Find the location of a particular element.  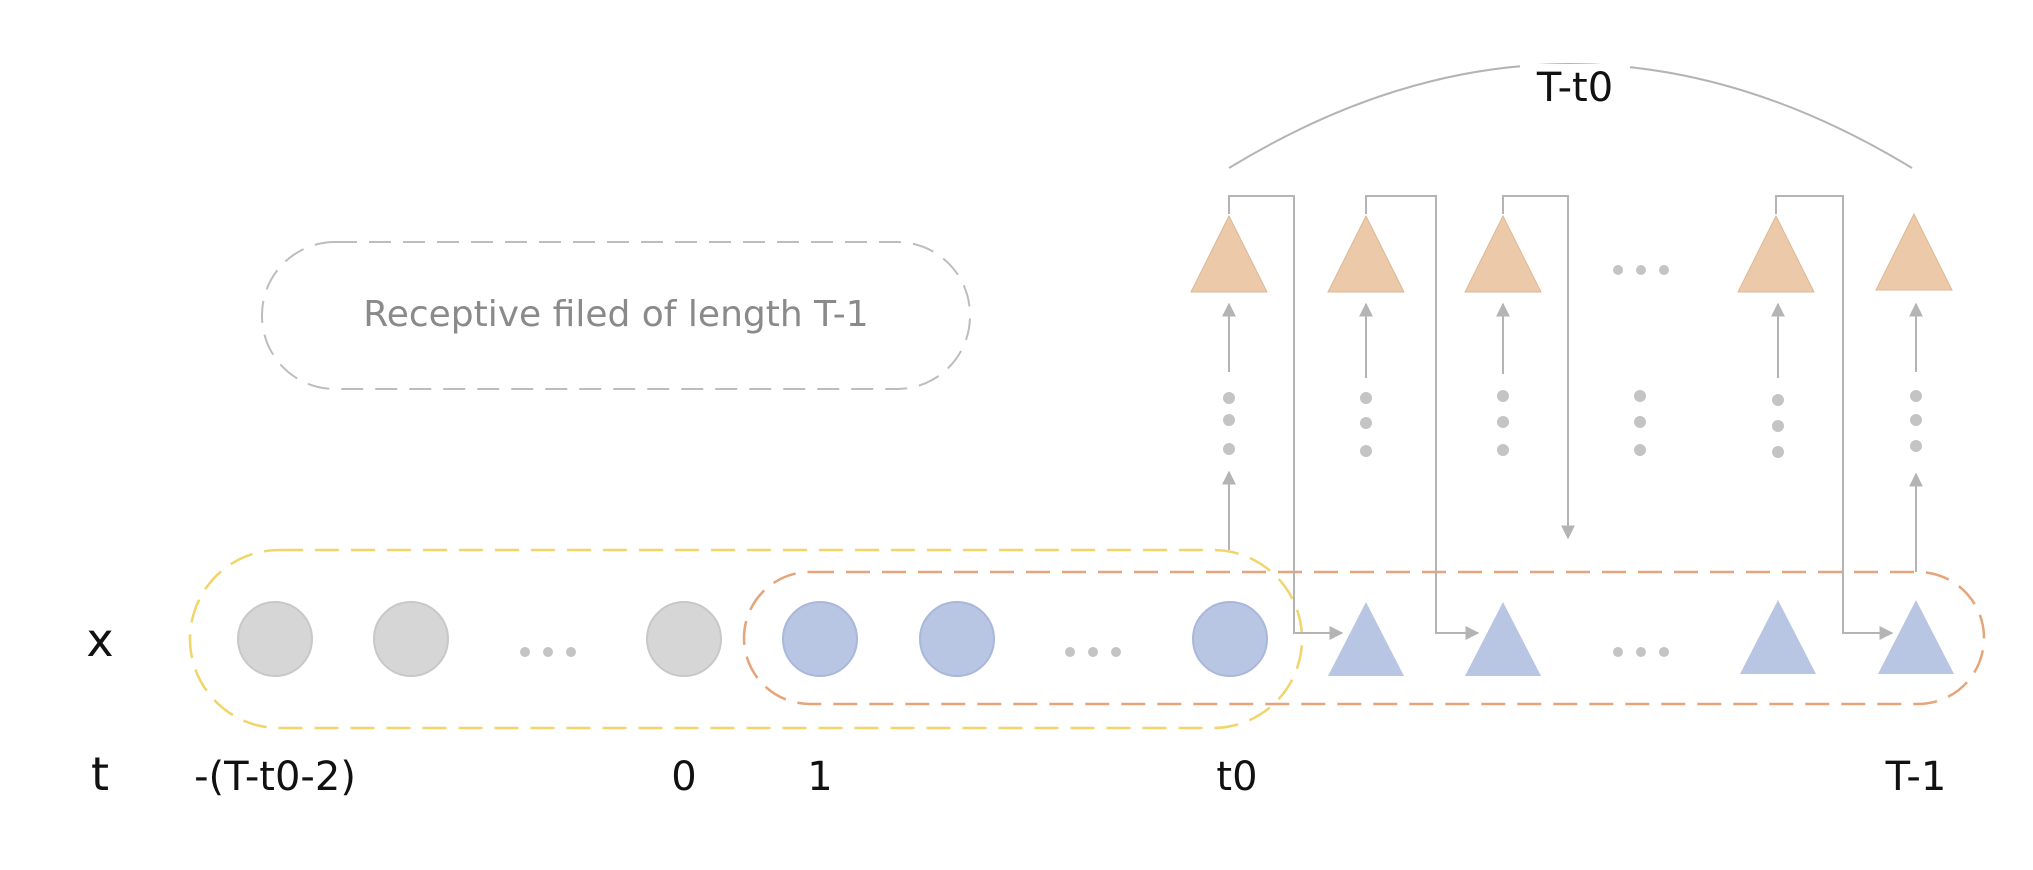

blue-node-t0 is located at coordinates (1230, 639).